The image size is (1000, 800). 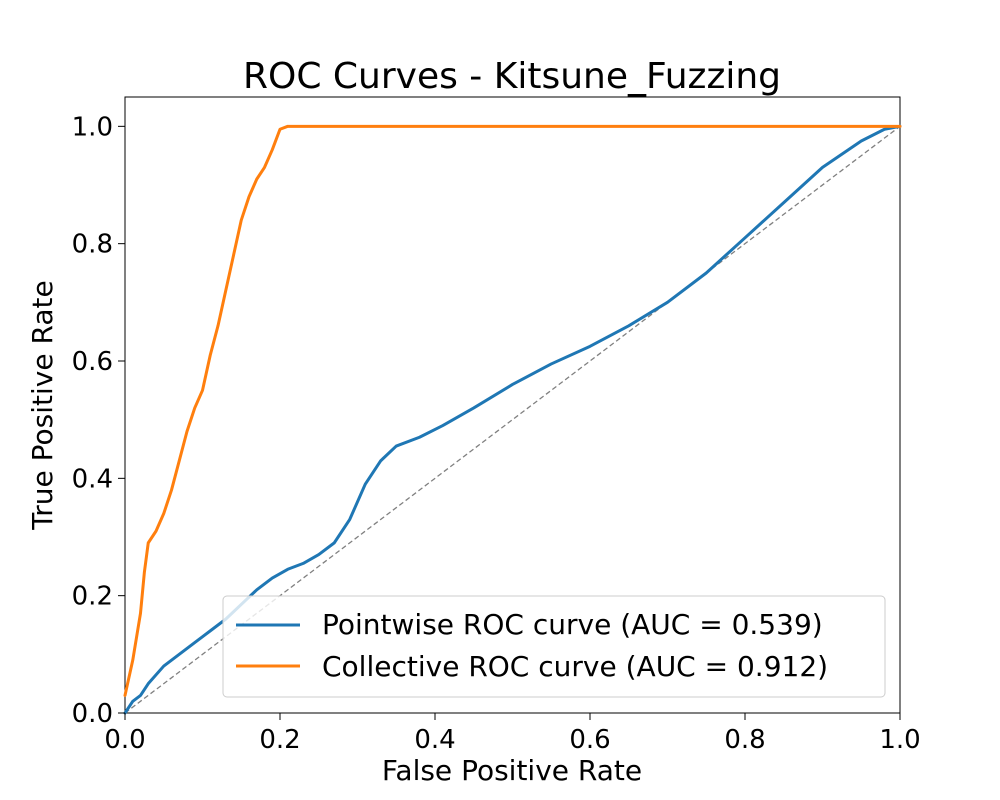 I want to click on y-tick-label: 0.8, so click(x=92, y=245).